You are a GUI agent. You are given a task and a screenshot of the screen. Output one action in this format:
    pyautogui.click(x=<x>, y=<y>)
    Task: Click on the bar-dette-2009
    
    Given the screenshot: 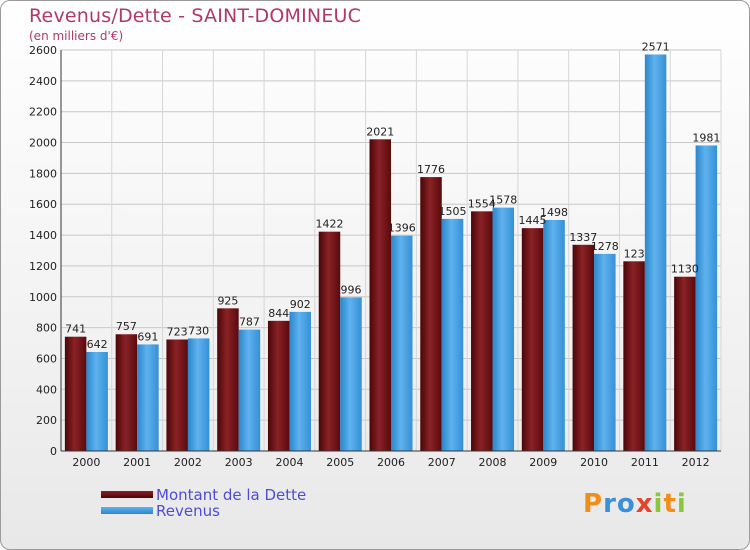 What is the action you would take?
    pyautogui.click(x=532, y=339)
    